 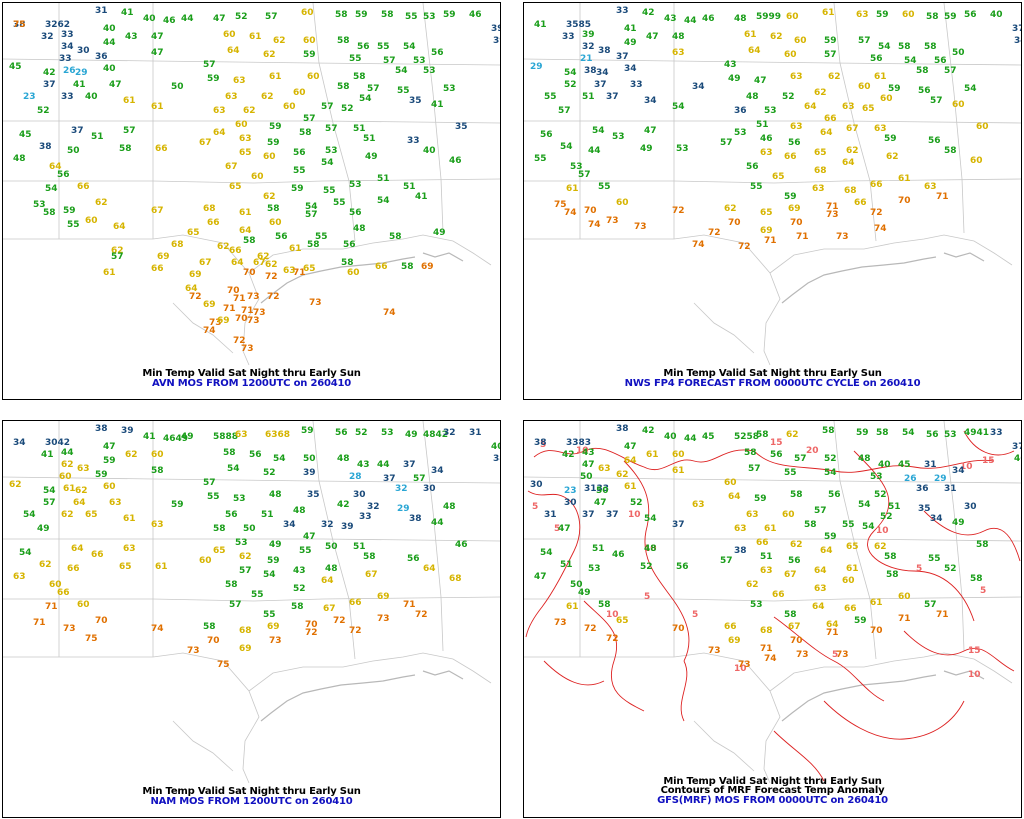 I want to click on station-temp: 5258, so click(x=746, y=437).